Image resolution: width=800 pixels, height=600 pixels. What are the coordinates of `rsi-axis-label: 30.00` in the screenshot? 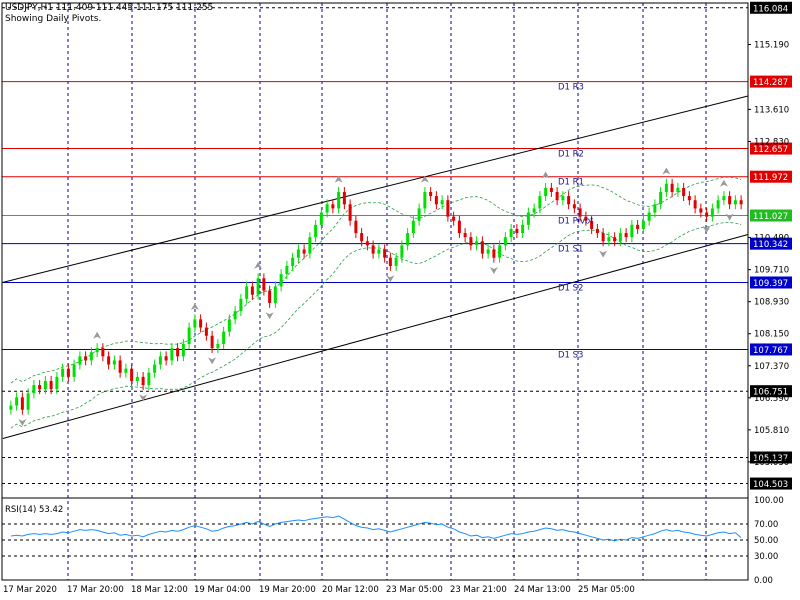 It's located at (766, 557).